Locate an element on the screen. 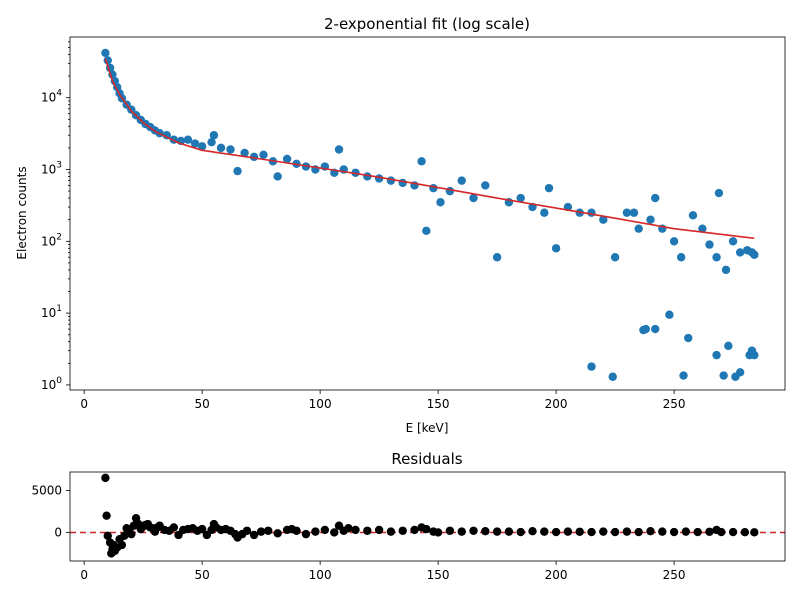 The image size is (800, 600). residual-x-tick-label: 150 is located at coordinates (438, 575).